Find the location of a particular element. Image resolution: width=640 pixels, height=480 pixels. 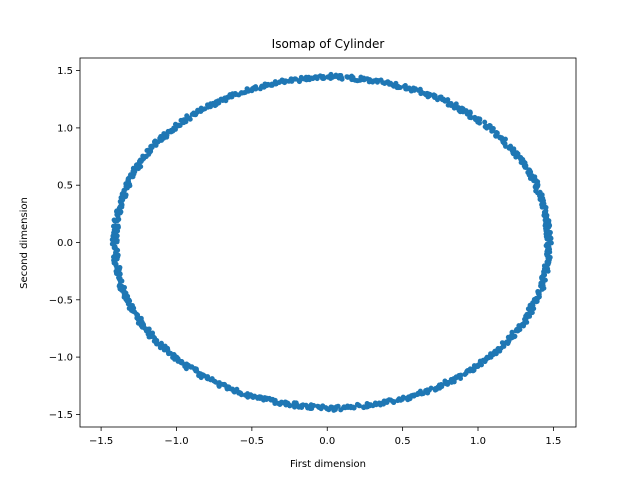

y-tick-label: −1.0 is located at coordinates (61, 358).